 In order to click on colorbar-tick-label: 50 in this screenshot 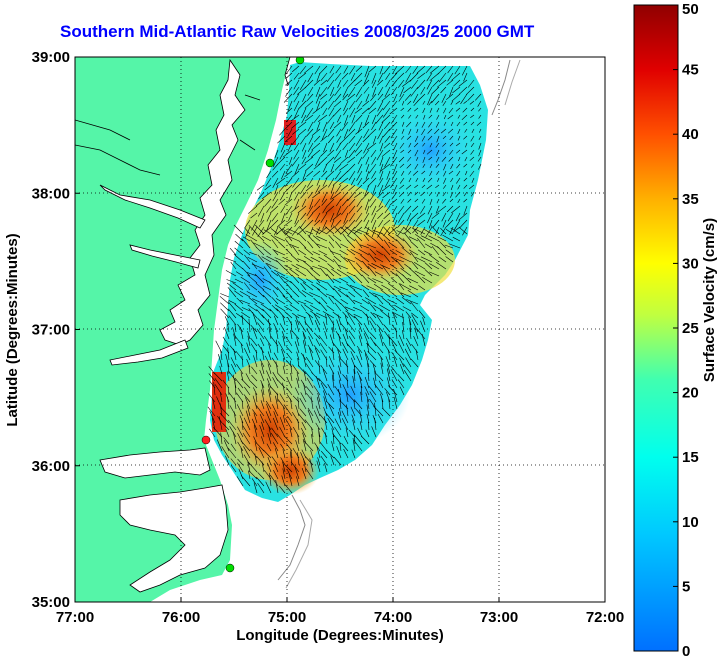, I will do `click(690, 9)`.